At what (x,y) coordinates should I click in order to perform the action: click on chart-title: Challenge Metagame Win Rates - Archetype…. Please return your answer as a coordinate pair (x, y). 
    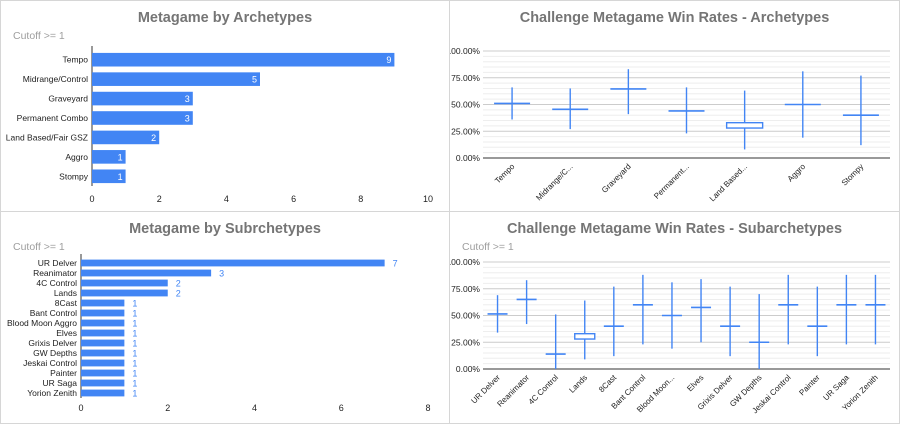
    Looking at the image, I should click on (674, 18).